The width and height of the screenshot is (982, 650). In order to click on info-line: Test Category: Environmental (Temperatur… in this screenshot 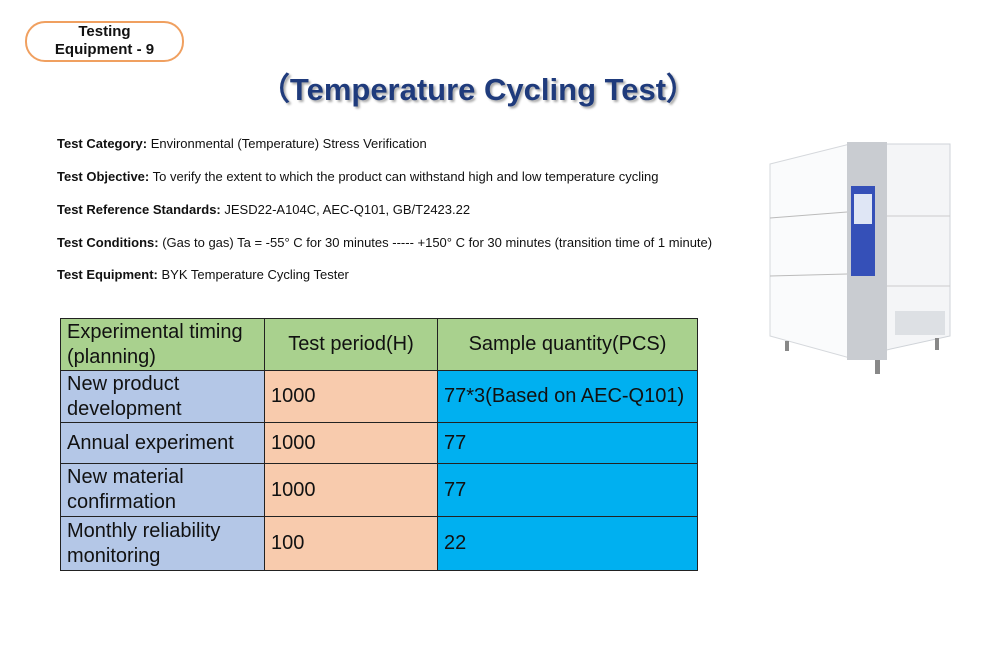, I will do `click(242, 143)`.